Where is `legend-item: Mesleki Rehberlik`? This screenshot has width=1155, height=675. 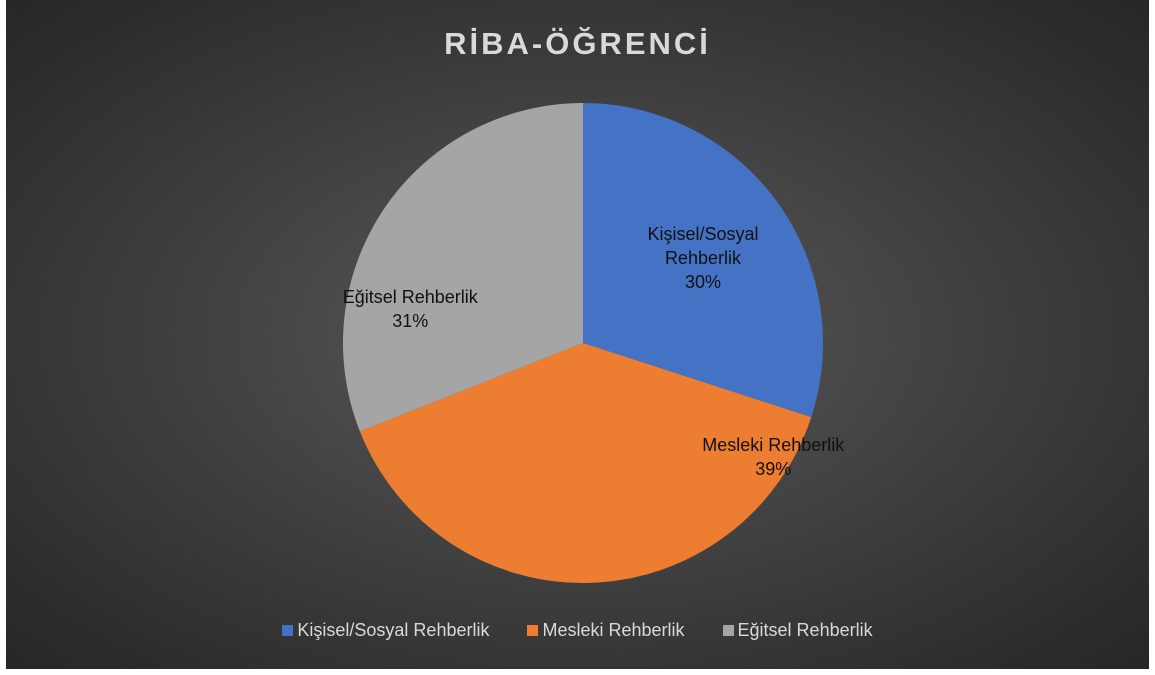
legend-item: Mesleki Rehberlik is located at coordinates (606, 630).